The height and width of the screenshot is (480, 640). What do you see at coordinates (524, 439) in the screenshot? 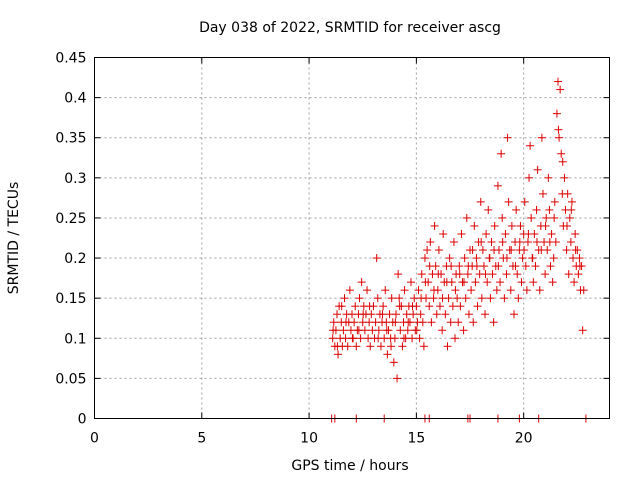
I see `x-tick-label: 20` at bounding box center [524, 439].